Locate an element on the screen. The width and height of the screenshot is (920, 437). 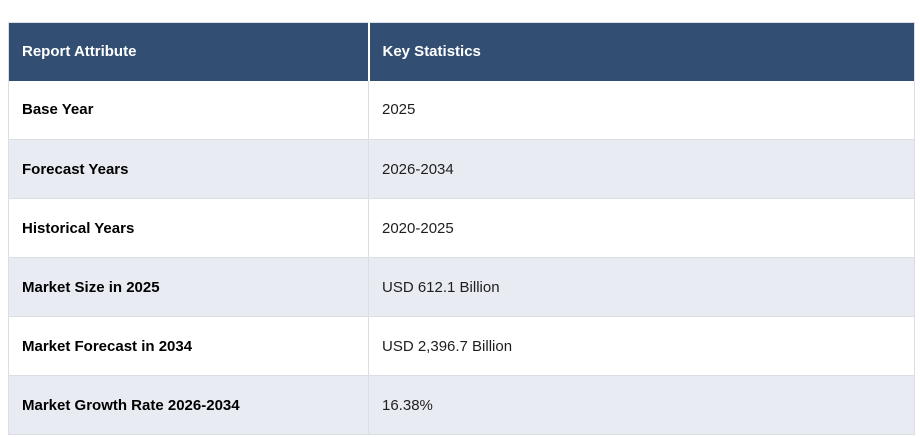
attribute-cell: Base Year is located at coordinates (188, 110).